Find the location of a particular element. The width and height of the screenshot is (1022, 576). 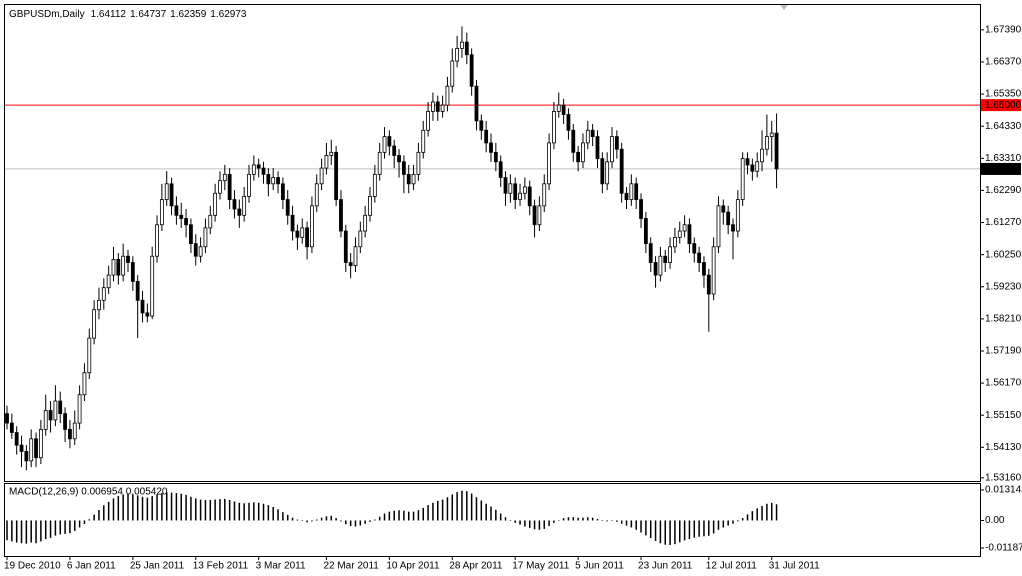

y-tick-label: 1.67390 is located at coordinates (1003, 30).